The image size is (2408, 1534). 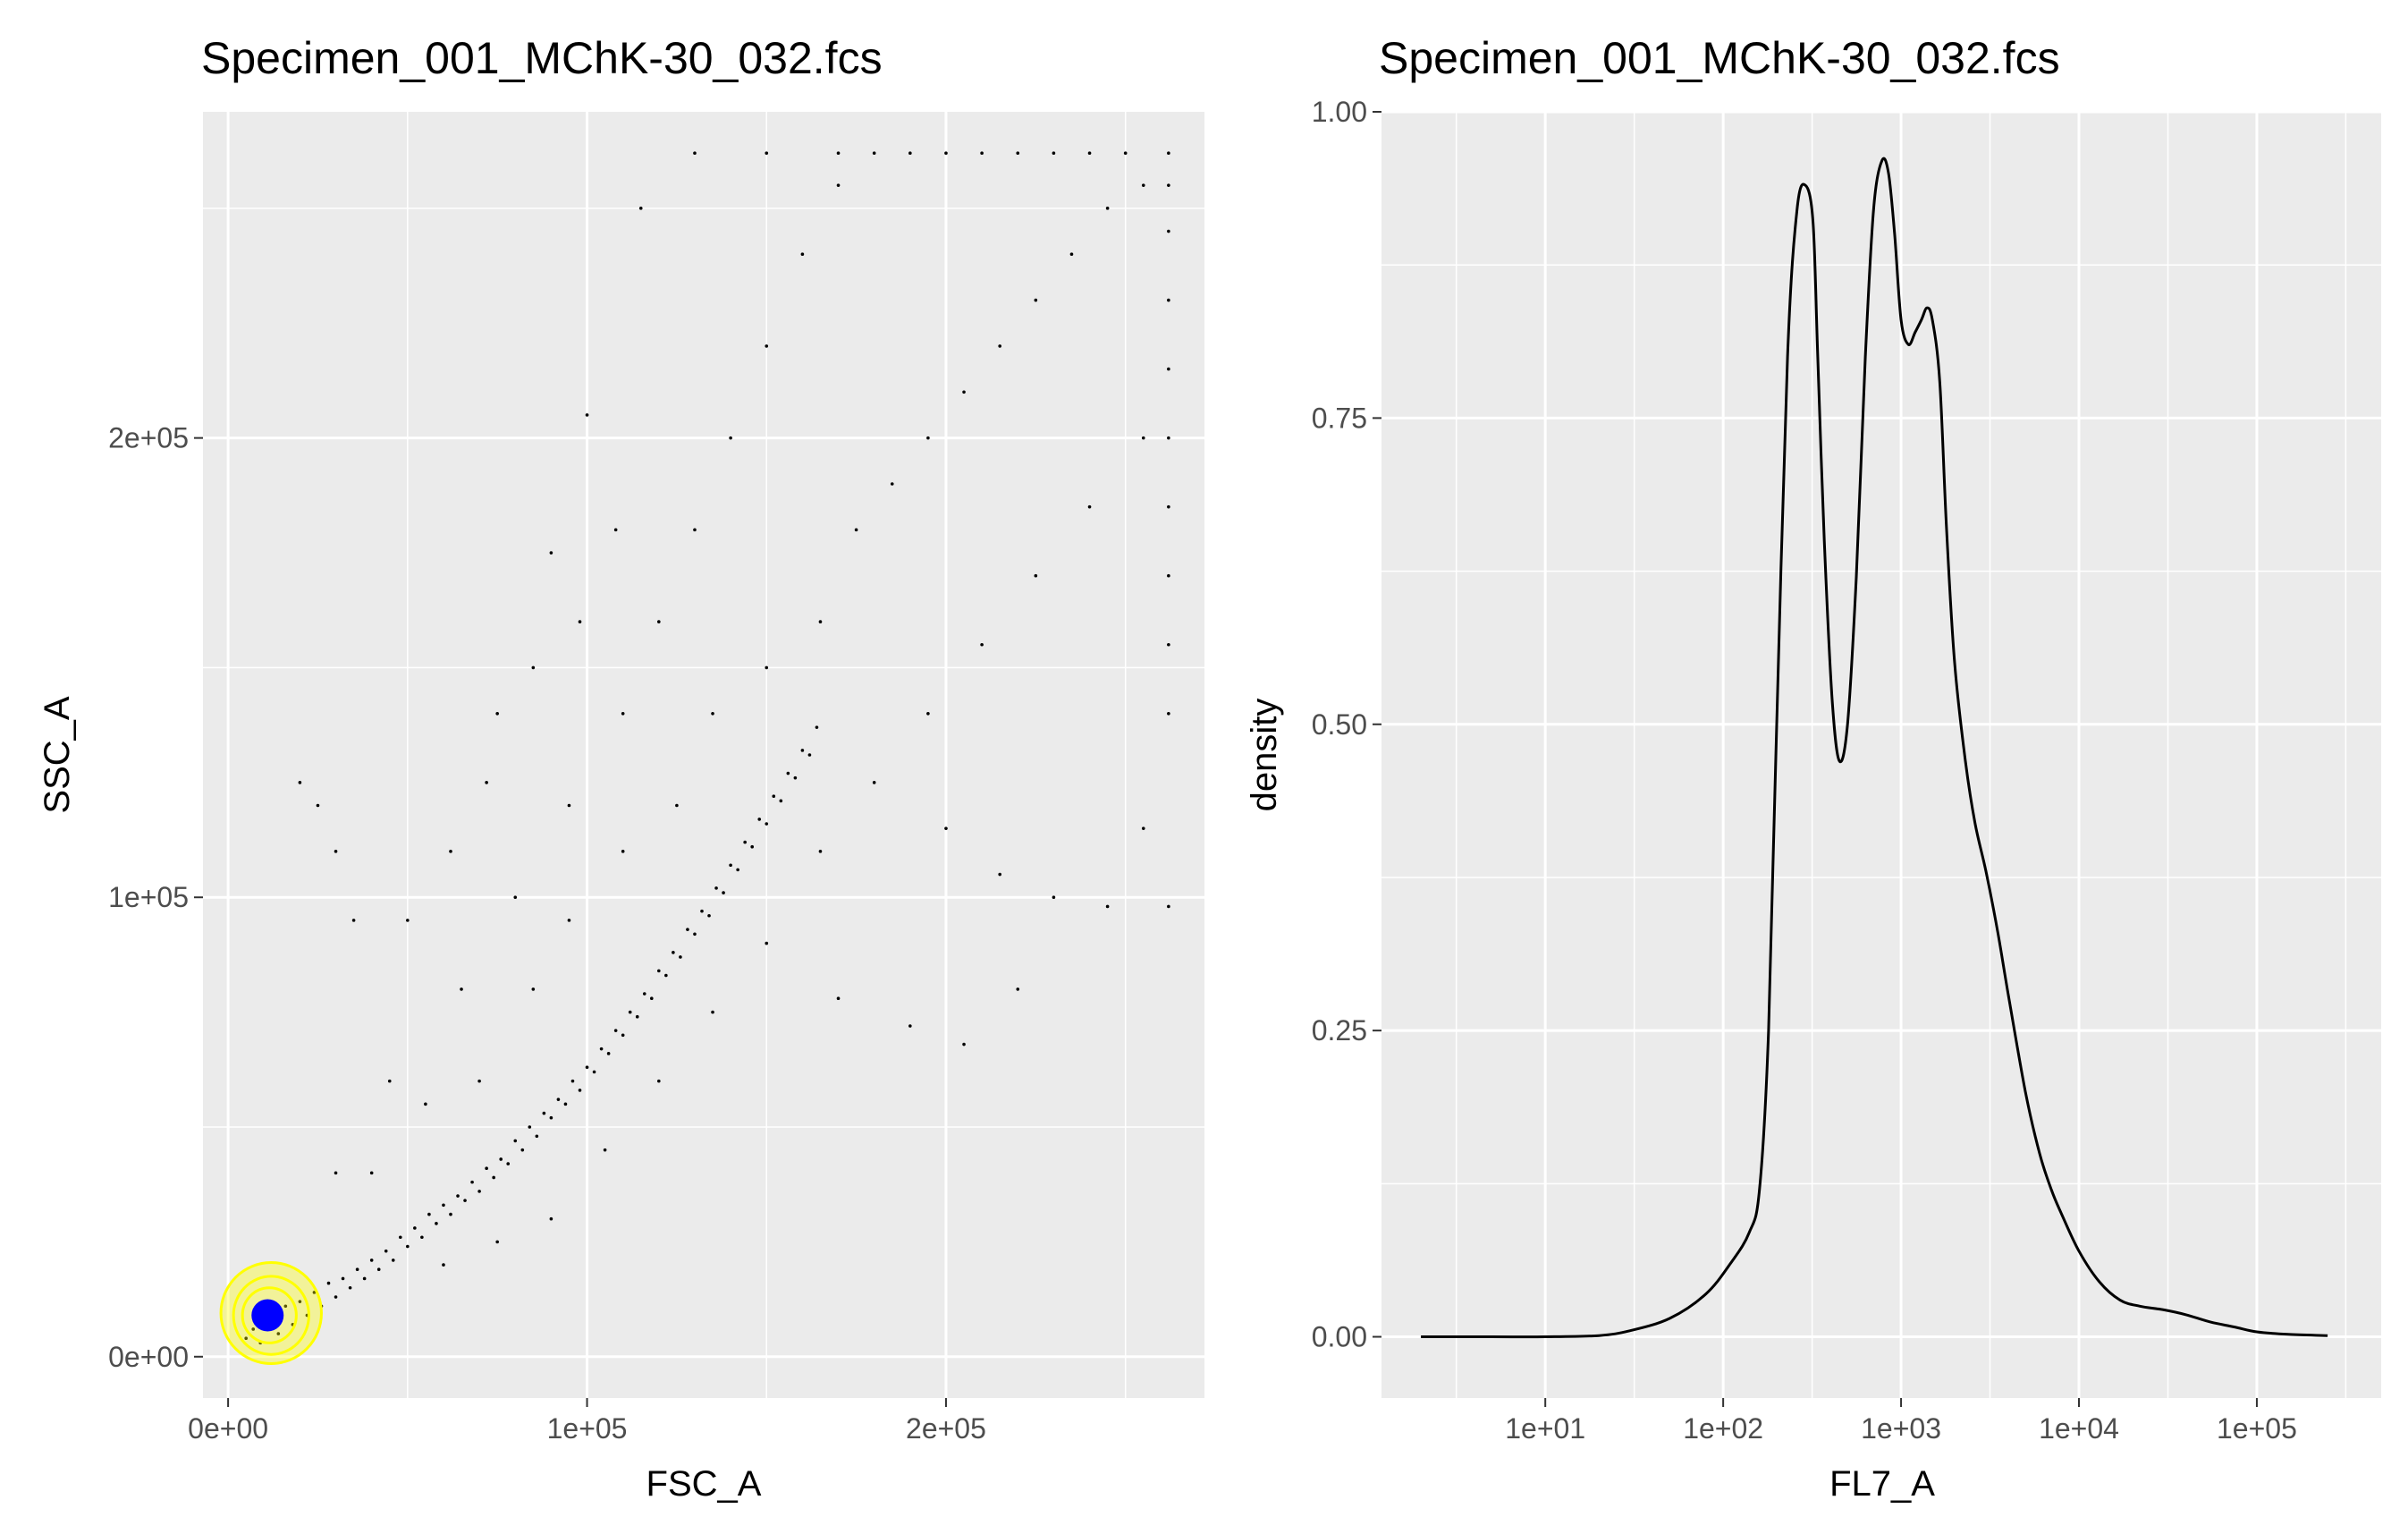 What do you see at coordinates (1882, 1484) in the screenshot?
I see `density-x-axis-title: FL7_A` at bounding box center [1882, 1484].